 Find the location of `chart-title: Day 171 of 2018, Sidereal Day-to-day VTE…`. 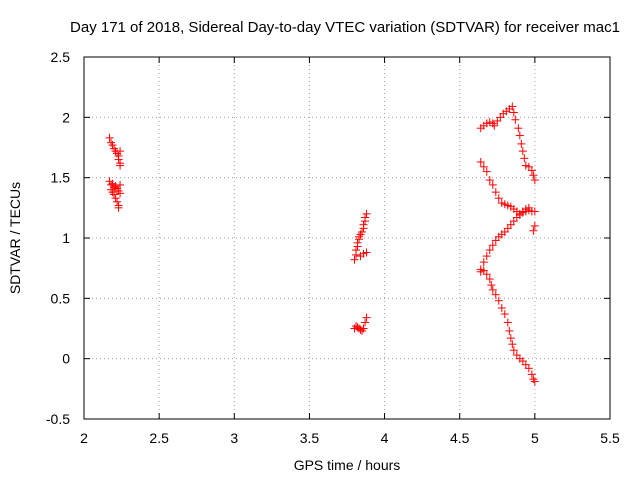

chart-title: Day 171 of 2018, Sidereal Day-to-day VTE… is located at coordinates (345, 27).